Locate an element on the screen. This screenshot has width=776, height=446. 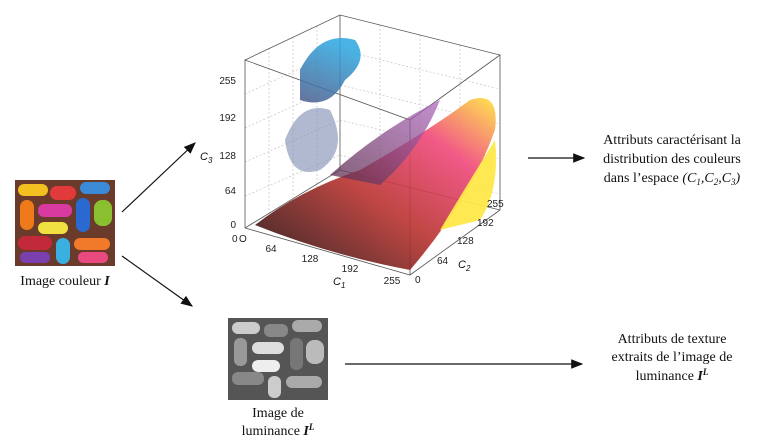
luminance-label: Image de is located at coordinates (278, 413).